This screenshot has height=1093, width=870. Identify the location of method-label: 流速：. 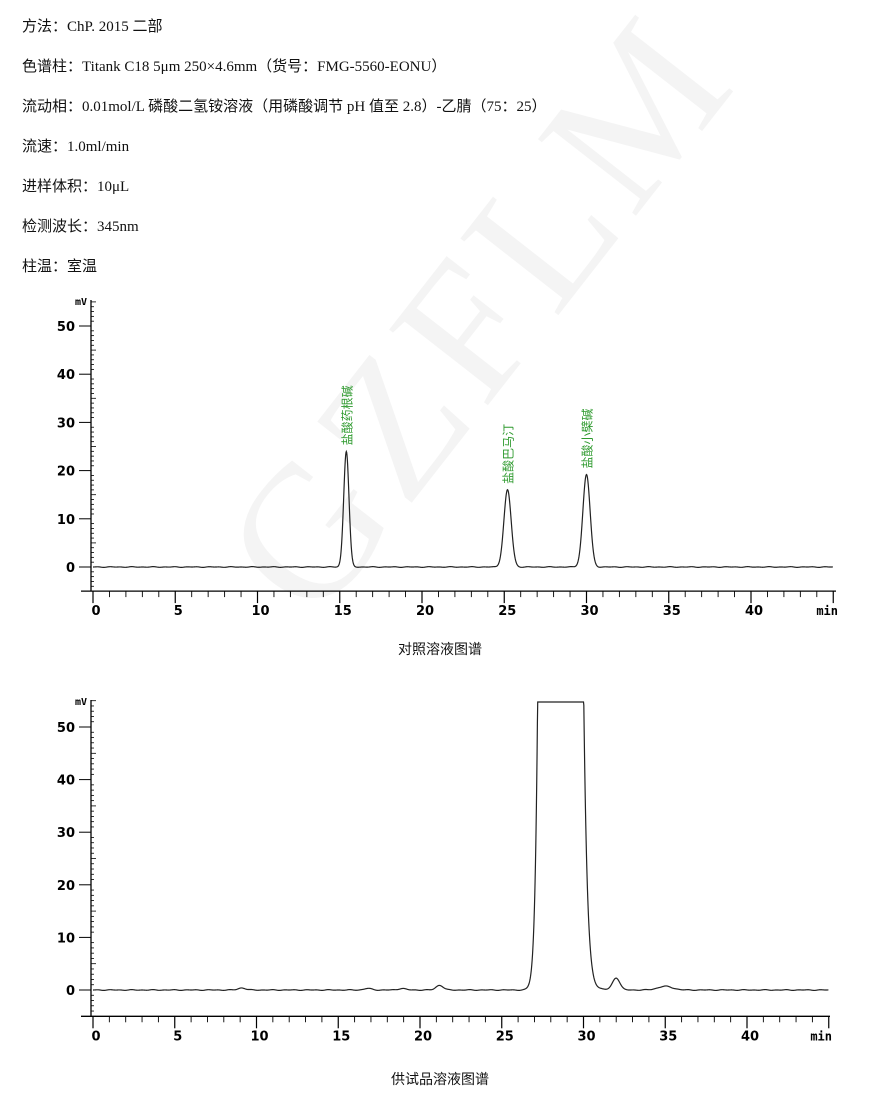
(45, 147).